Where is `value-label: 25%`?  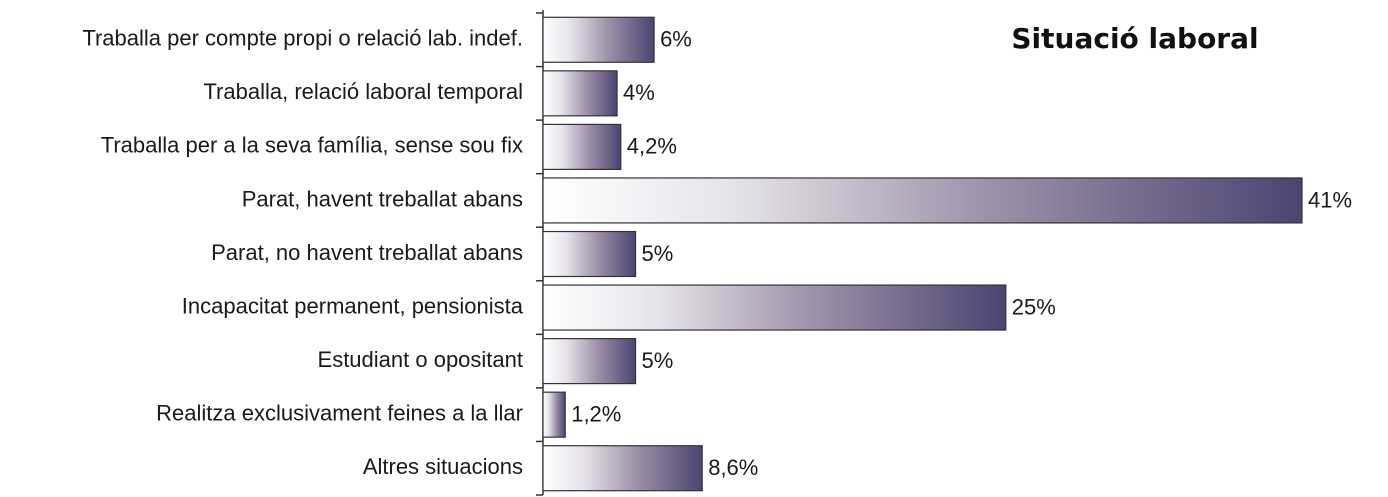 value-label: 25% is located at coordinates (1034, 306).